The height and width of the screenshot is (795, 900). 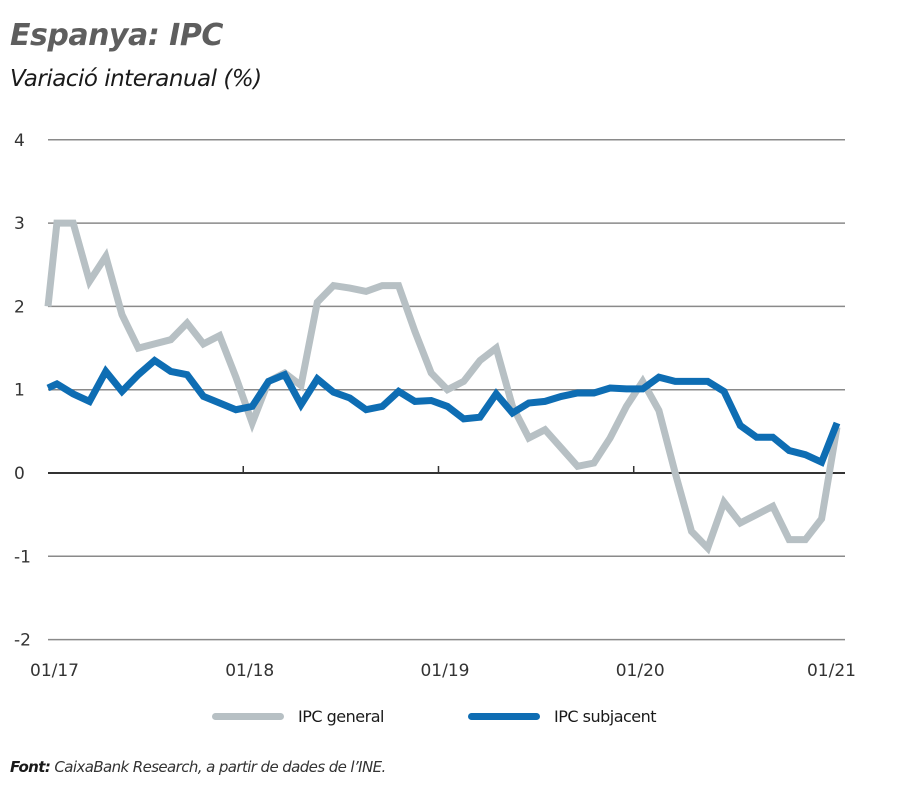 I want to click on y-tick-label: -1, so click(x=22, y=557).